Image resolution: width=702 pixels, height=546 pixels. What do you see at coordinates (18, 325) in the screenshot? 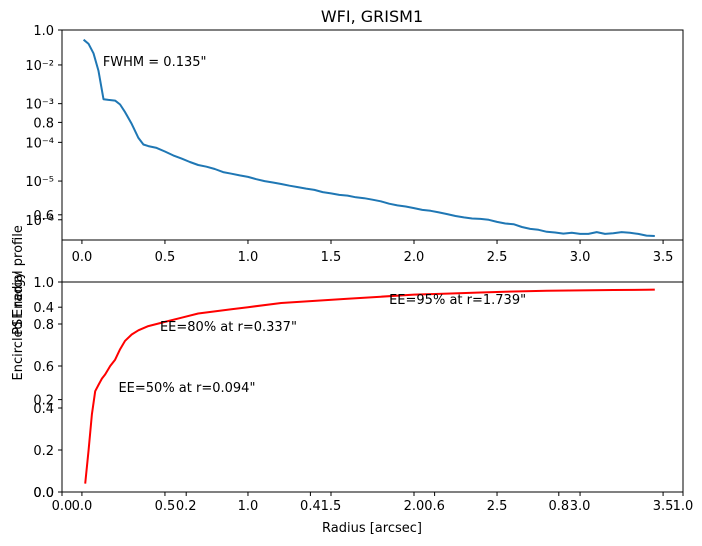
I see `y-axis-label-bottom: Encircled Energy` at bounding box center [18, 325].